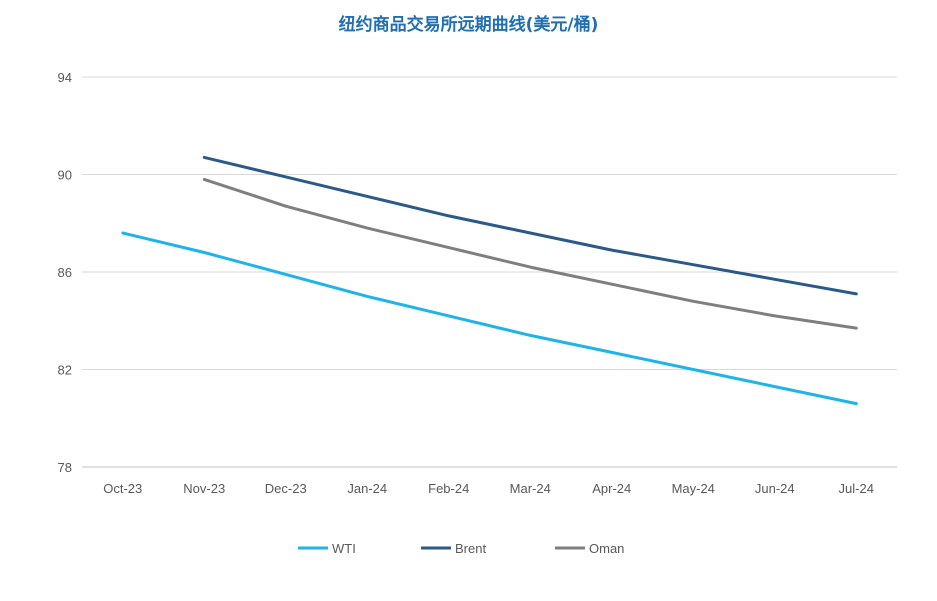 This screenshot has width=937, height=601. Describe the element at coordinates (468, 25) in the screenshot. I see `chart-title: 纽约商品交易所远期曲线(美元/桶)` at that location.